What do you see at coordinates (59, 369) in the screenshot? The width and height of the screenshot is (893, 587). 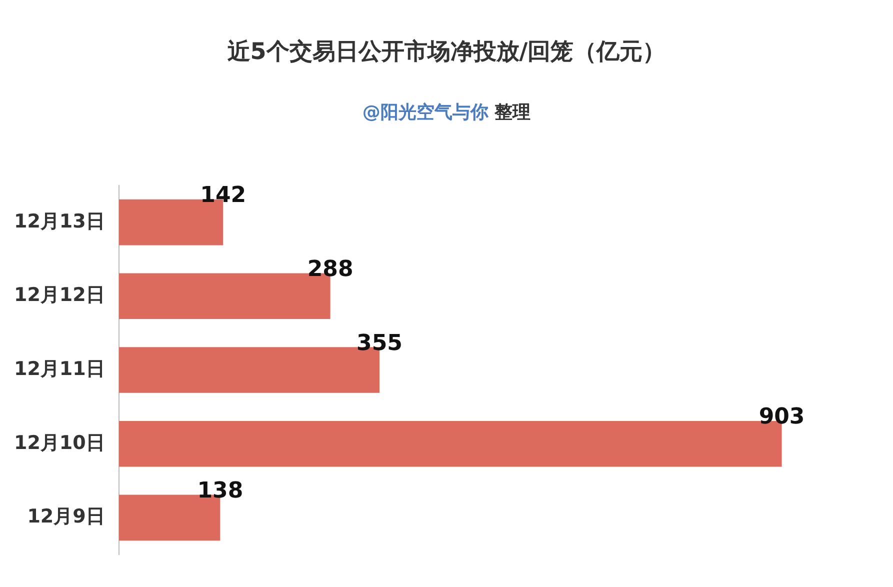 I see `y-tick-label: 12月11日` at bounding box center [59, 369].